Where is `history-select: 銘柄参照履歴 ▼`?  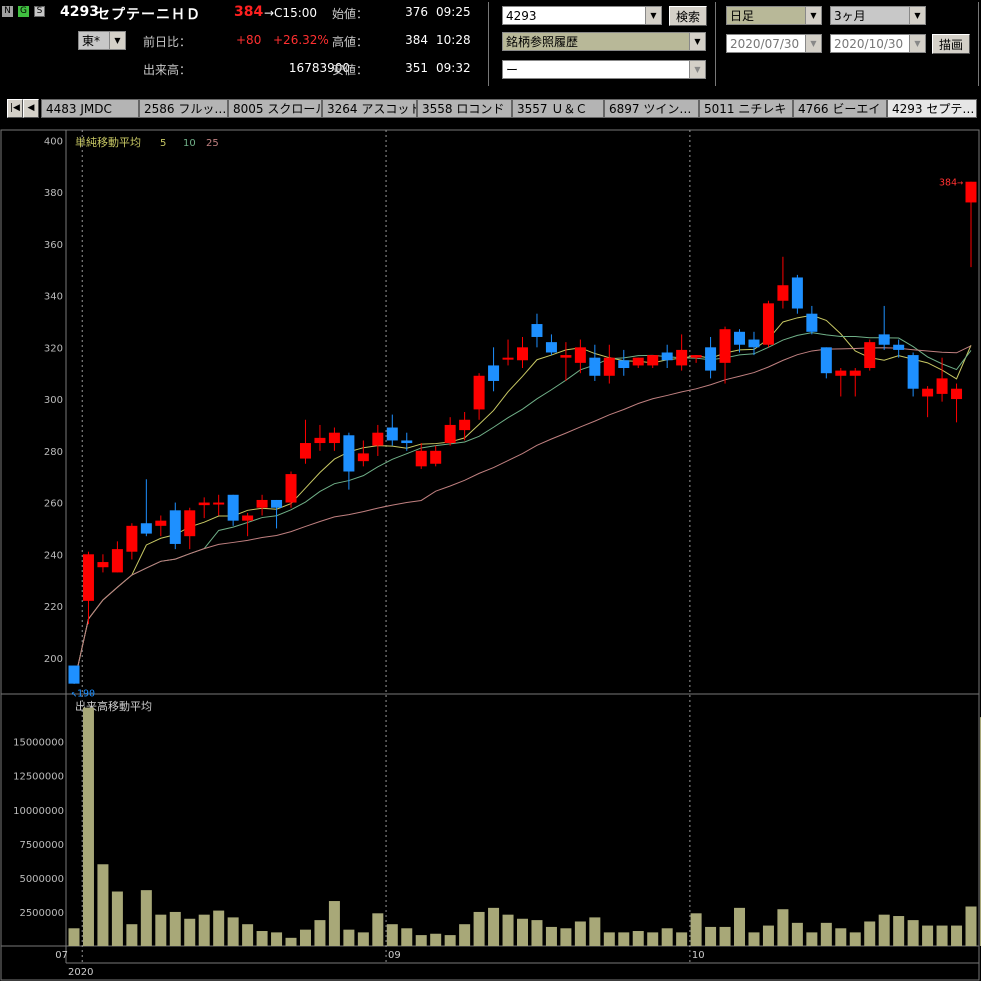
history-select: 銘柄参照履歴 ▼ is located at coordinates (604, 41).